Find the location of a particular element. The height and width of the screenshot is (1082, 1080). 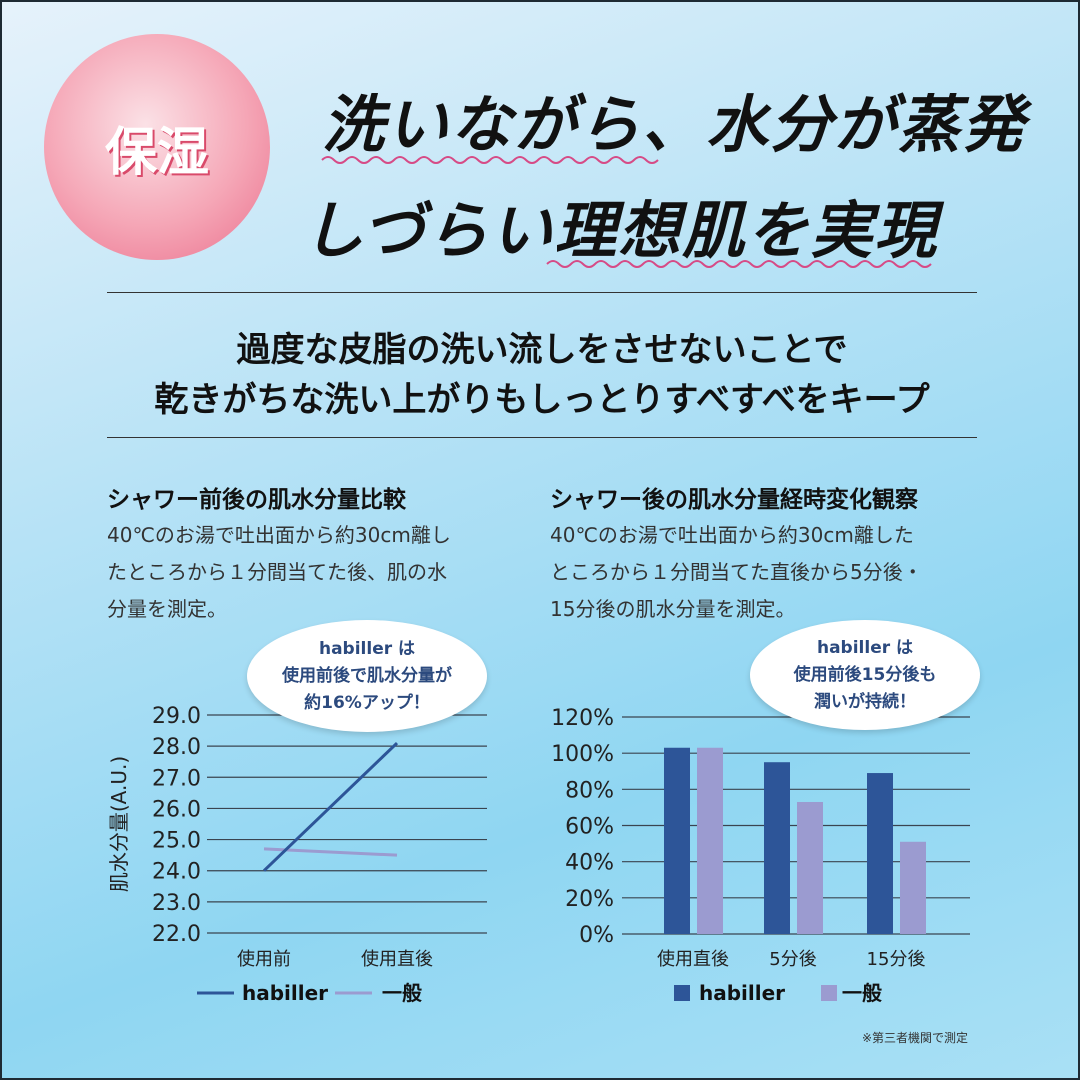

x-tick-label: 15分後 is located at coordinates (896, 959).